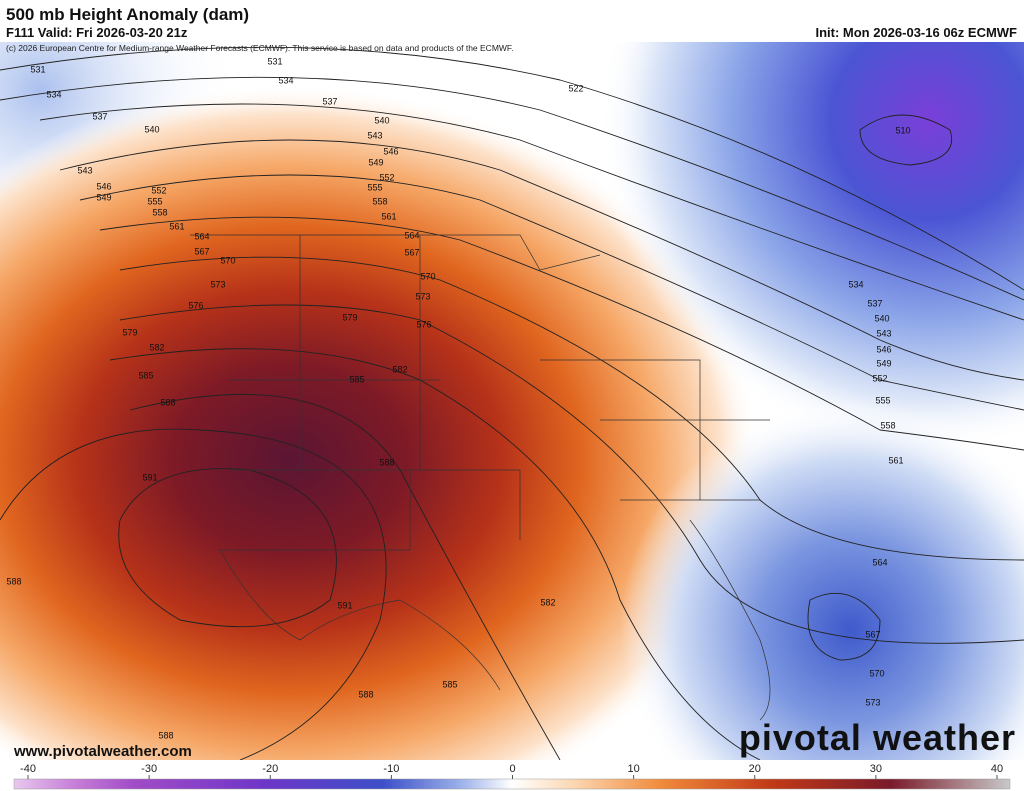  What do you see at coordinates (391, 769) in the screenshot?
I see `colorbar-tick-label: -10` at bounding box center [391, 769].